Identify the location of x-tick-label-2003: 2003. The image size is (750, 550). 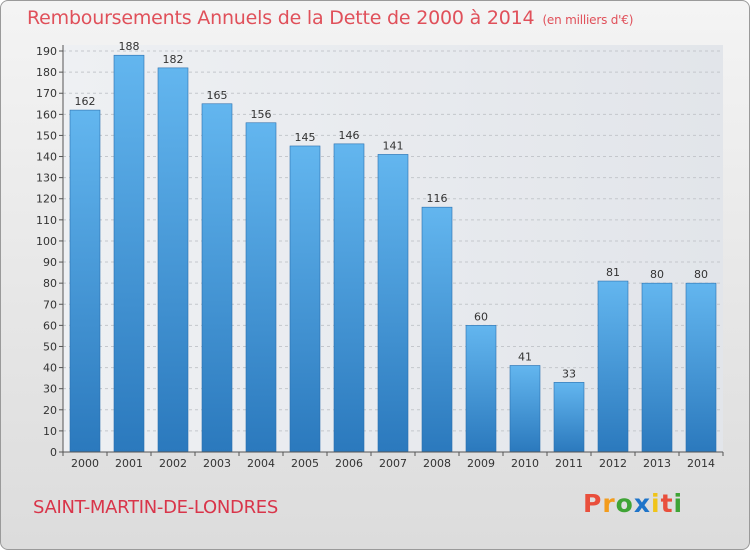
(217, 463).